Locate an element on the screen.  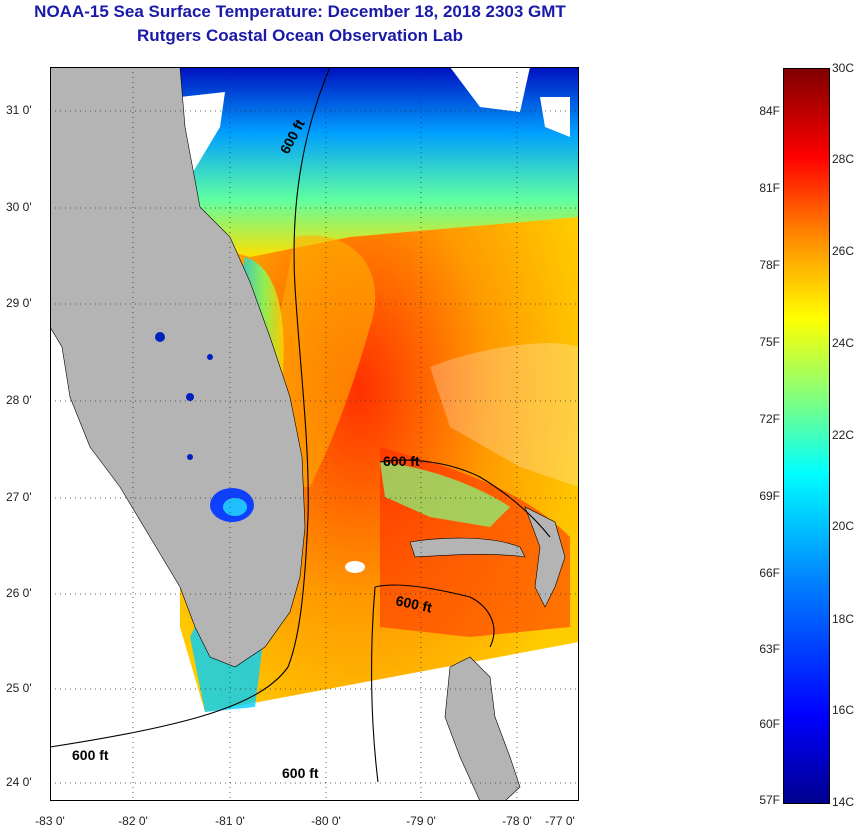
colorbar-f-label: 57F is located at coordinates (769, 800).